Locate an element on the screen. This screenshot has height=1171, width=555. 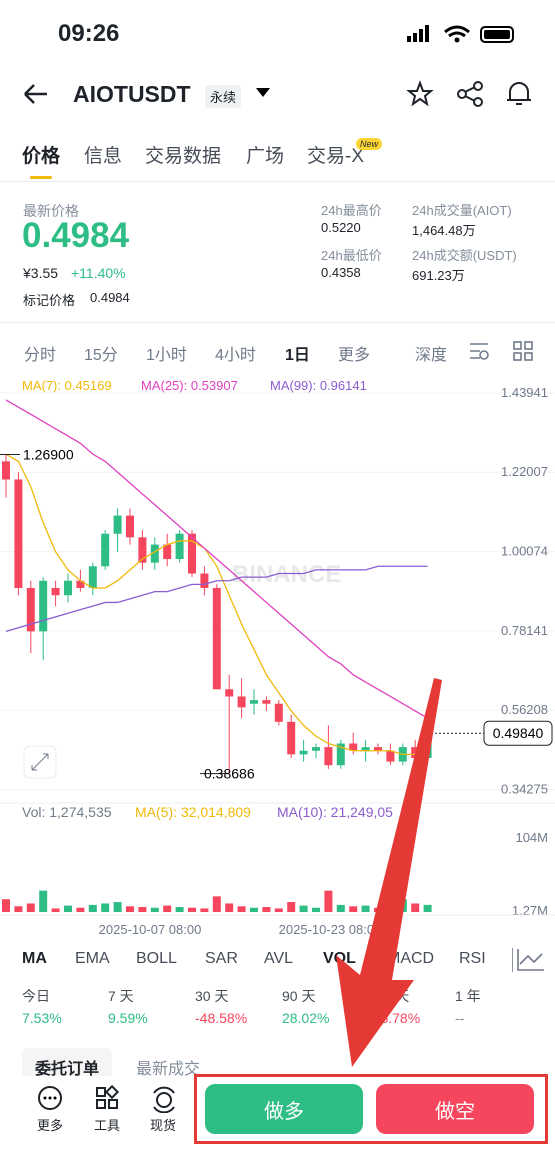
indicator: SAR is located at coordinates (221, 958).